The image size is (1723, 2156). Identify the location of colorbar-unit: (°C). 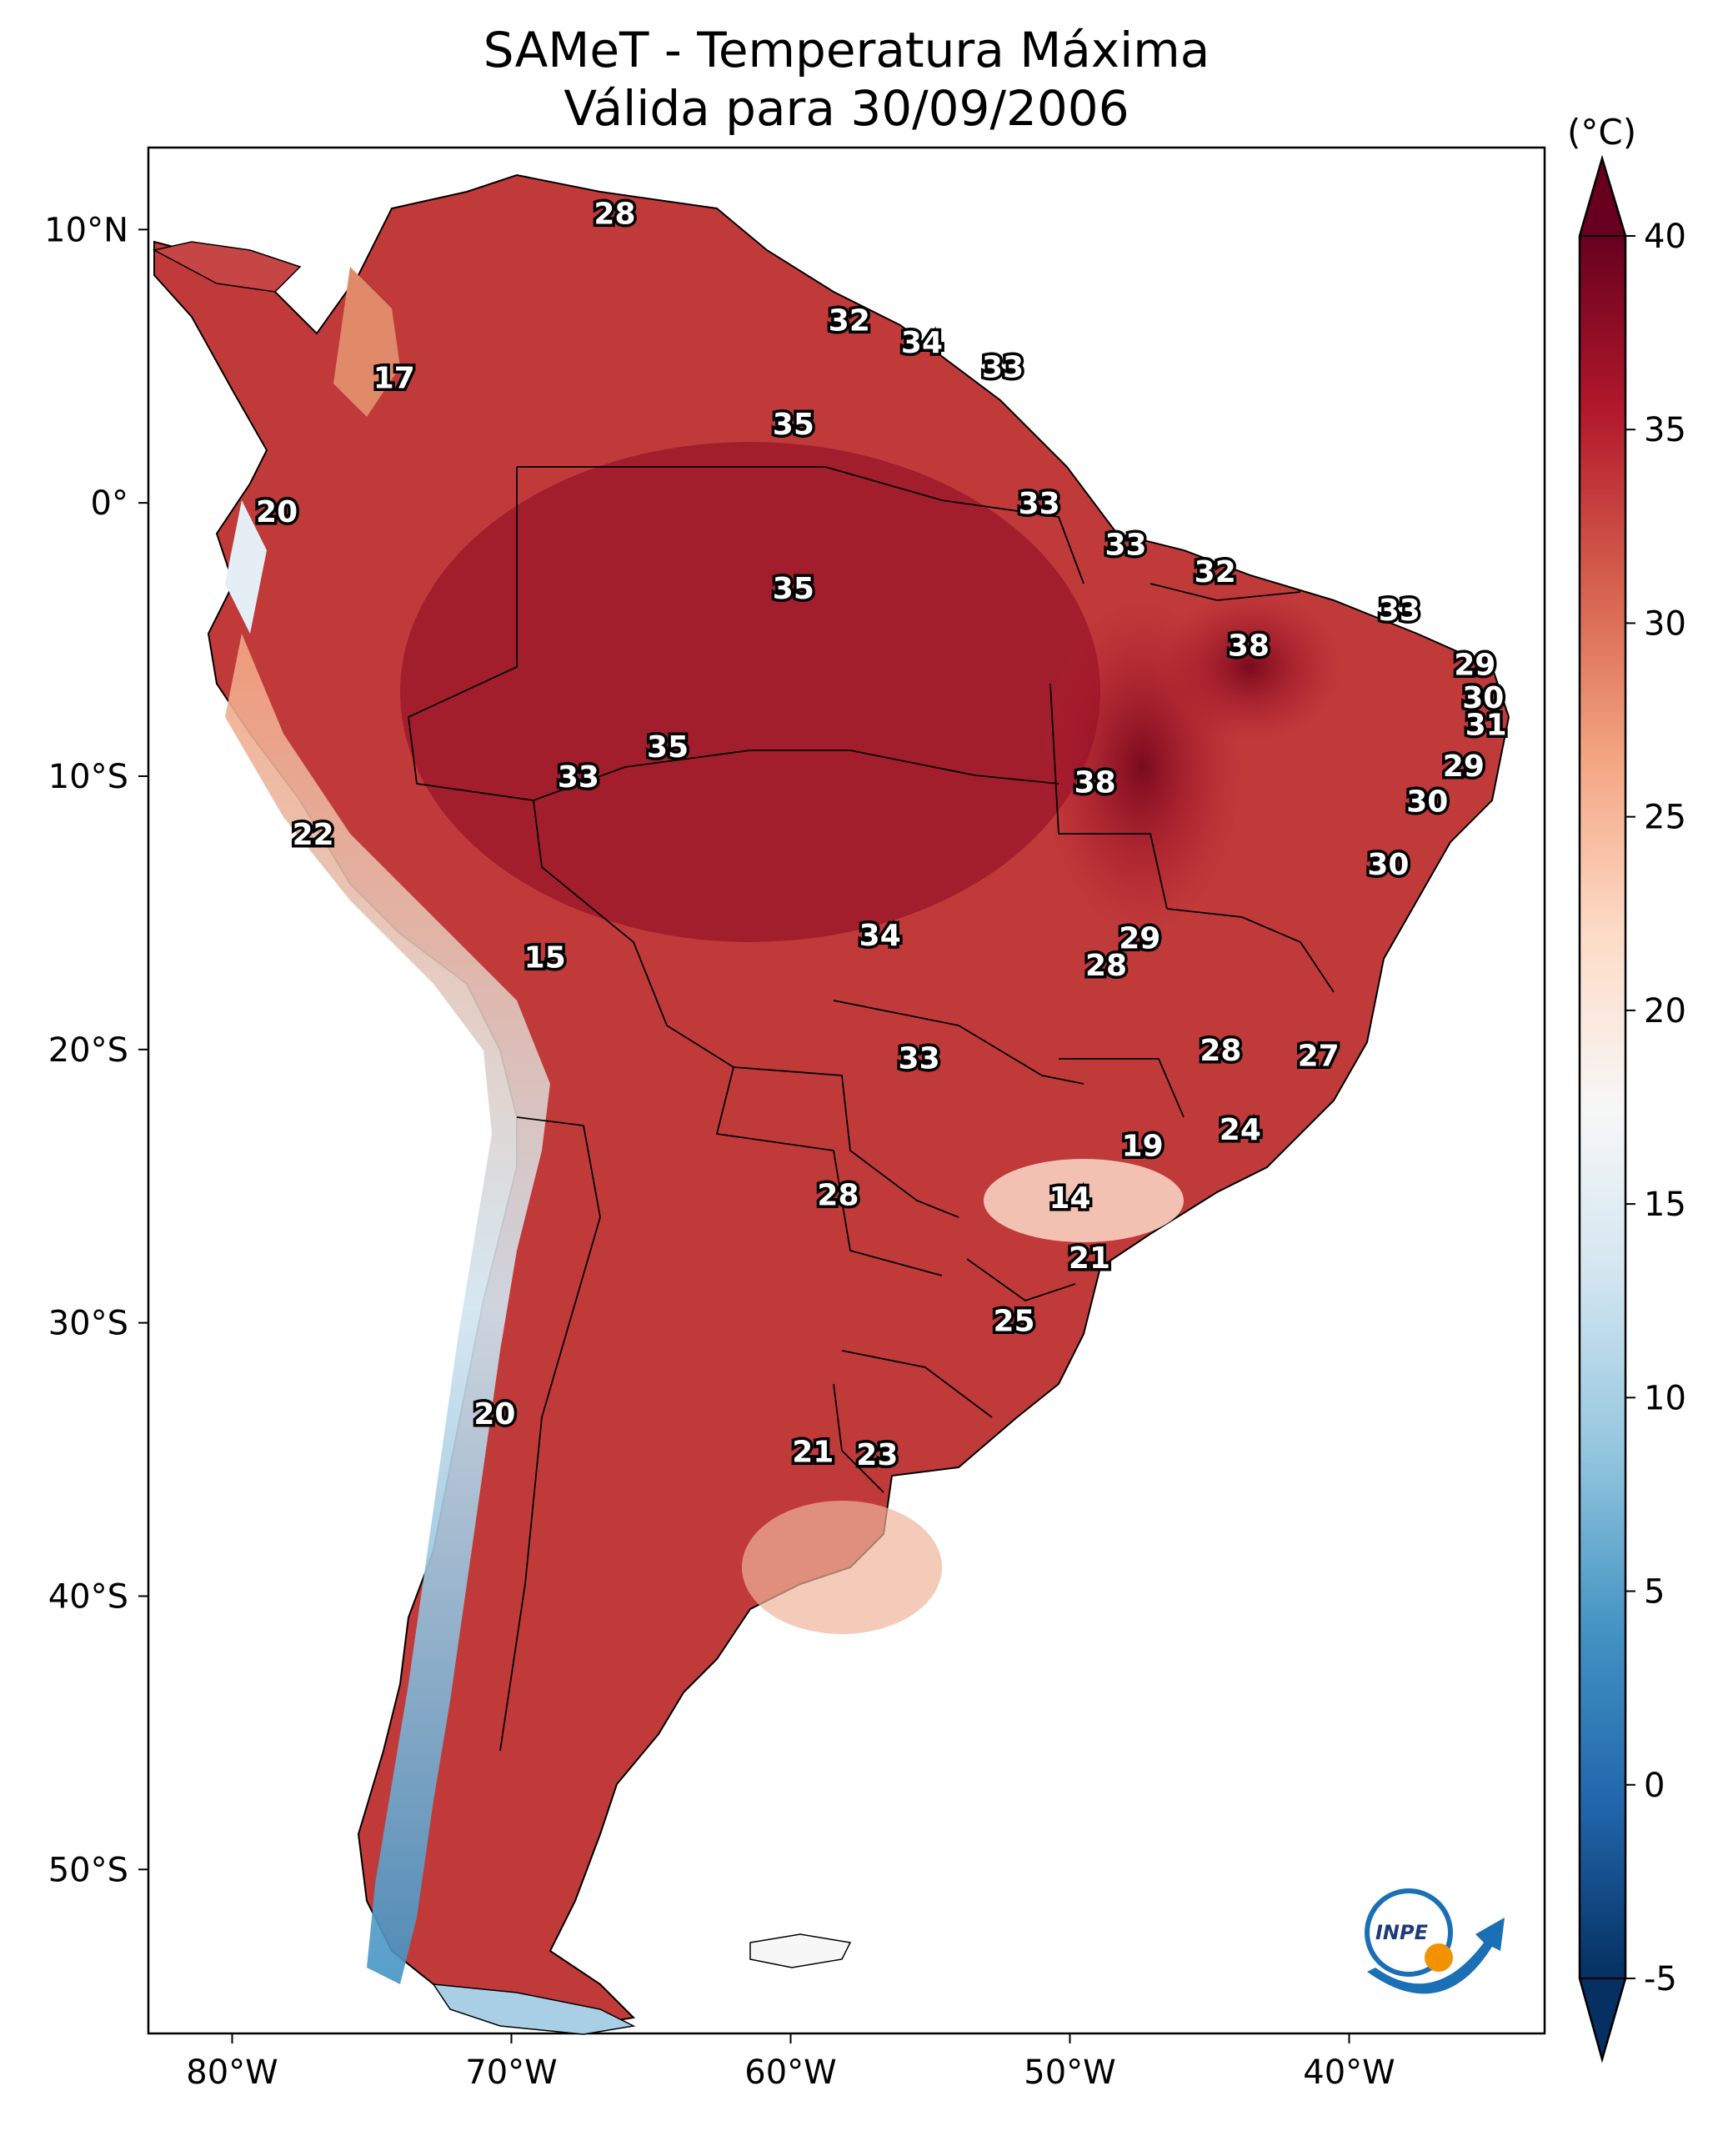
(1601, 132).